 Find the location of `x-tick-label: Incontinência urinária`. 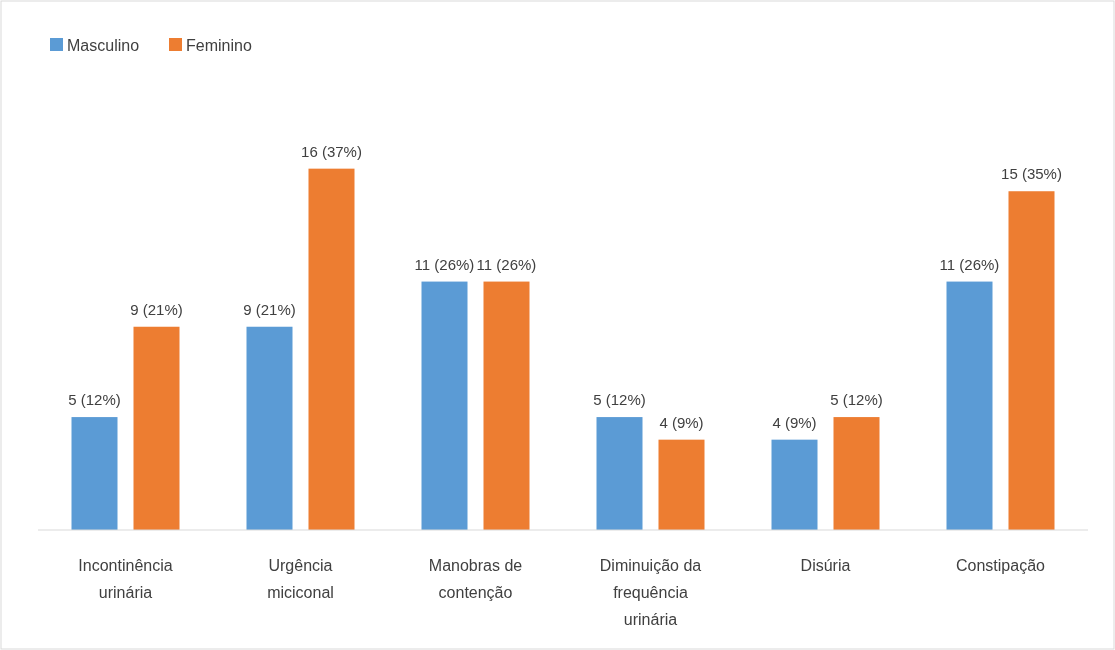

x-tick-label: Incontinência urinária is located at coordinates (125, 579).